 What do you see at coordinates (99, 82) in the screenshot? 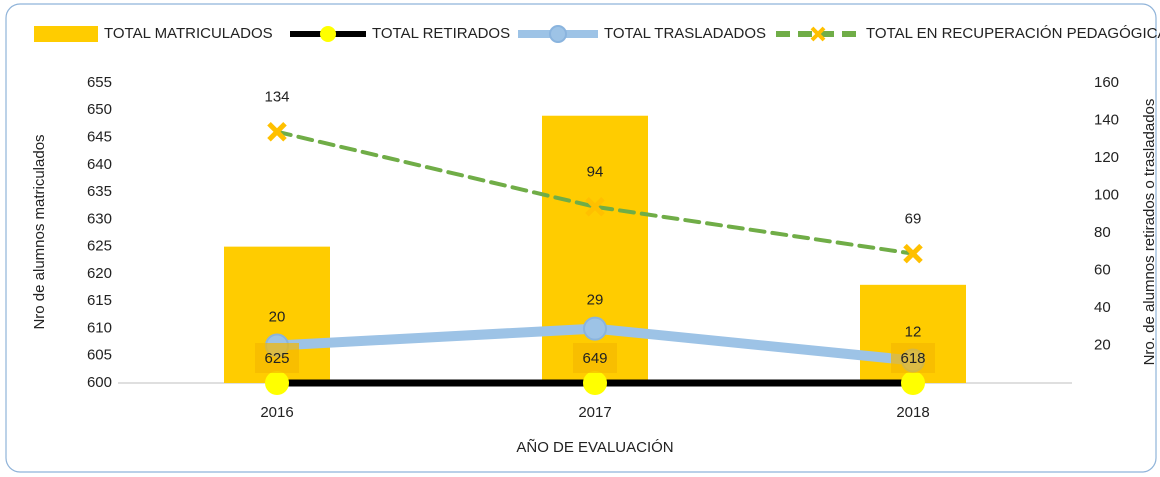
I see `y-tick-label: 655` at bounding box center [99, 82].